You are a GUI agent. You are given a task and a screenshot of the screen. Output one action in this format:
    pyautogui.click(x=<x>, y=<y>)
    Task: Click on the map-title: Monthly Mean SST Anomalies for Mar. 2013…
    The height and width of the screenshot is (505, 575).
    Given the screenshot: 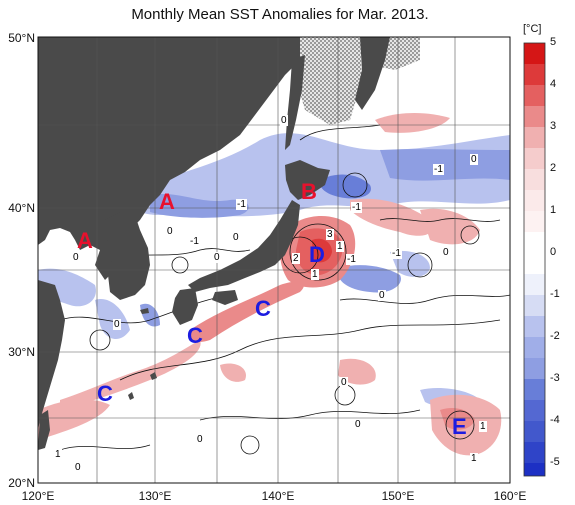 What is the action you would take?
    pyautogui.click(x=280, y=14)
    